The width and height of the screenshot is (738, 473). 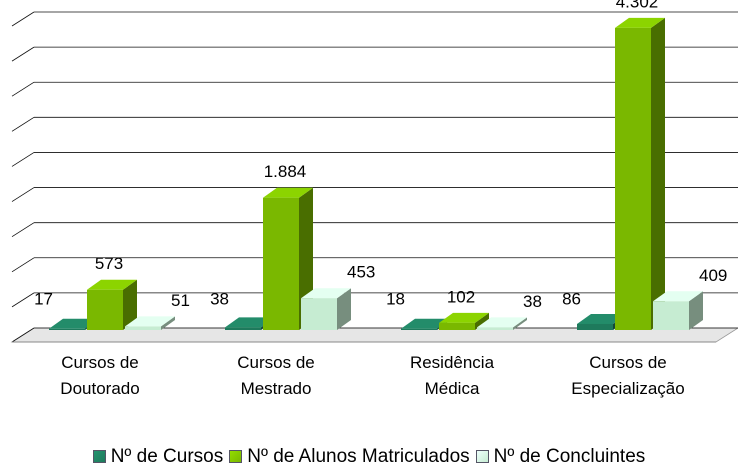 I want to click on x-tick-label: Cursos de Doutorado, so click(x=100, y=375).